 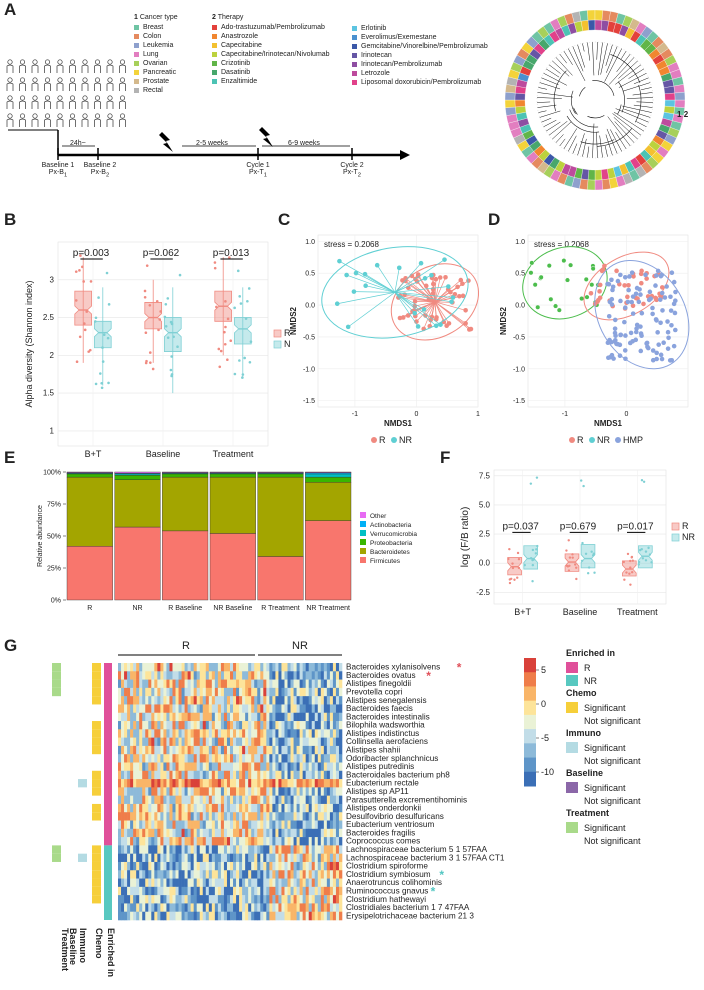 I want to click on x-tick-label: Baseline, so click(x=163, y=454).